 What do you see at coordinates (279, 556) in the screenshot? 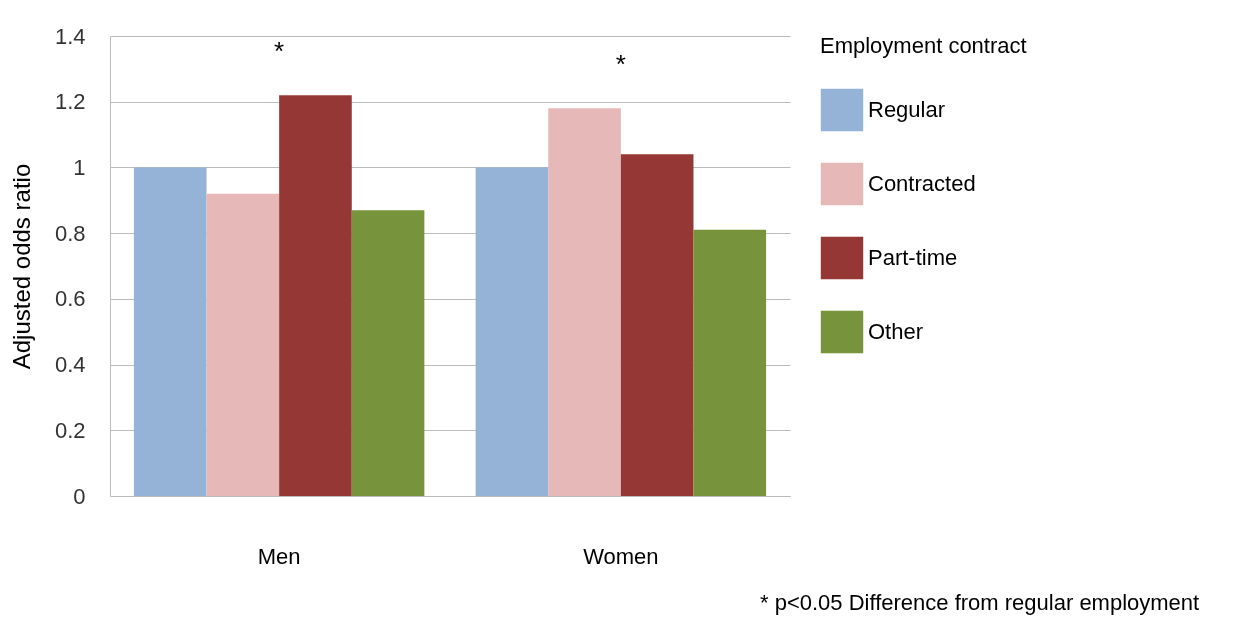
I see `x-tick-label: Men` at bounding box center [279, 556].